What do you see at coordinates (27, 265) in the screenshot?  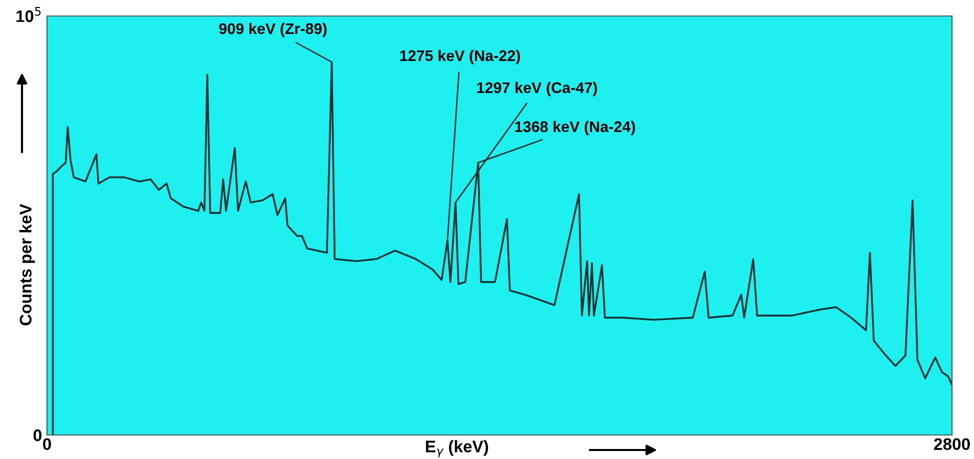 I see `y-axis-title: Counts per keV` at bounding box center [27, 265].